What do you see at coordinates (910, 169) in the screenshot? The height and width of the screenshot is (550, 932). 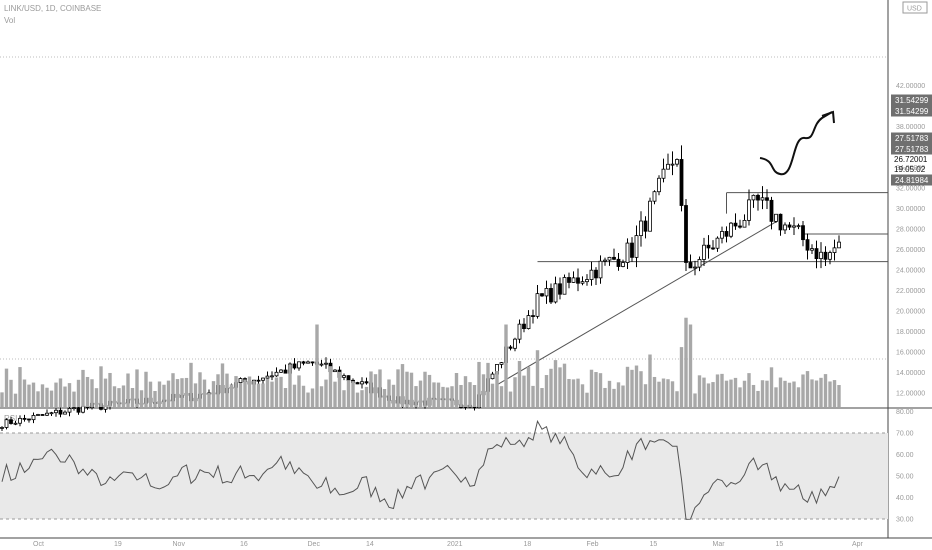 I see `price-tag-label: 19:05:02` at bounding box center [910, 169].